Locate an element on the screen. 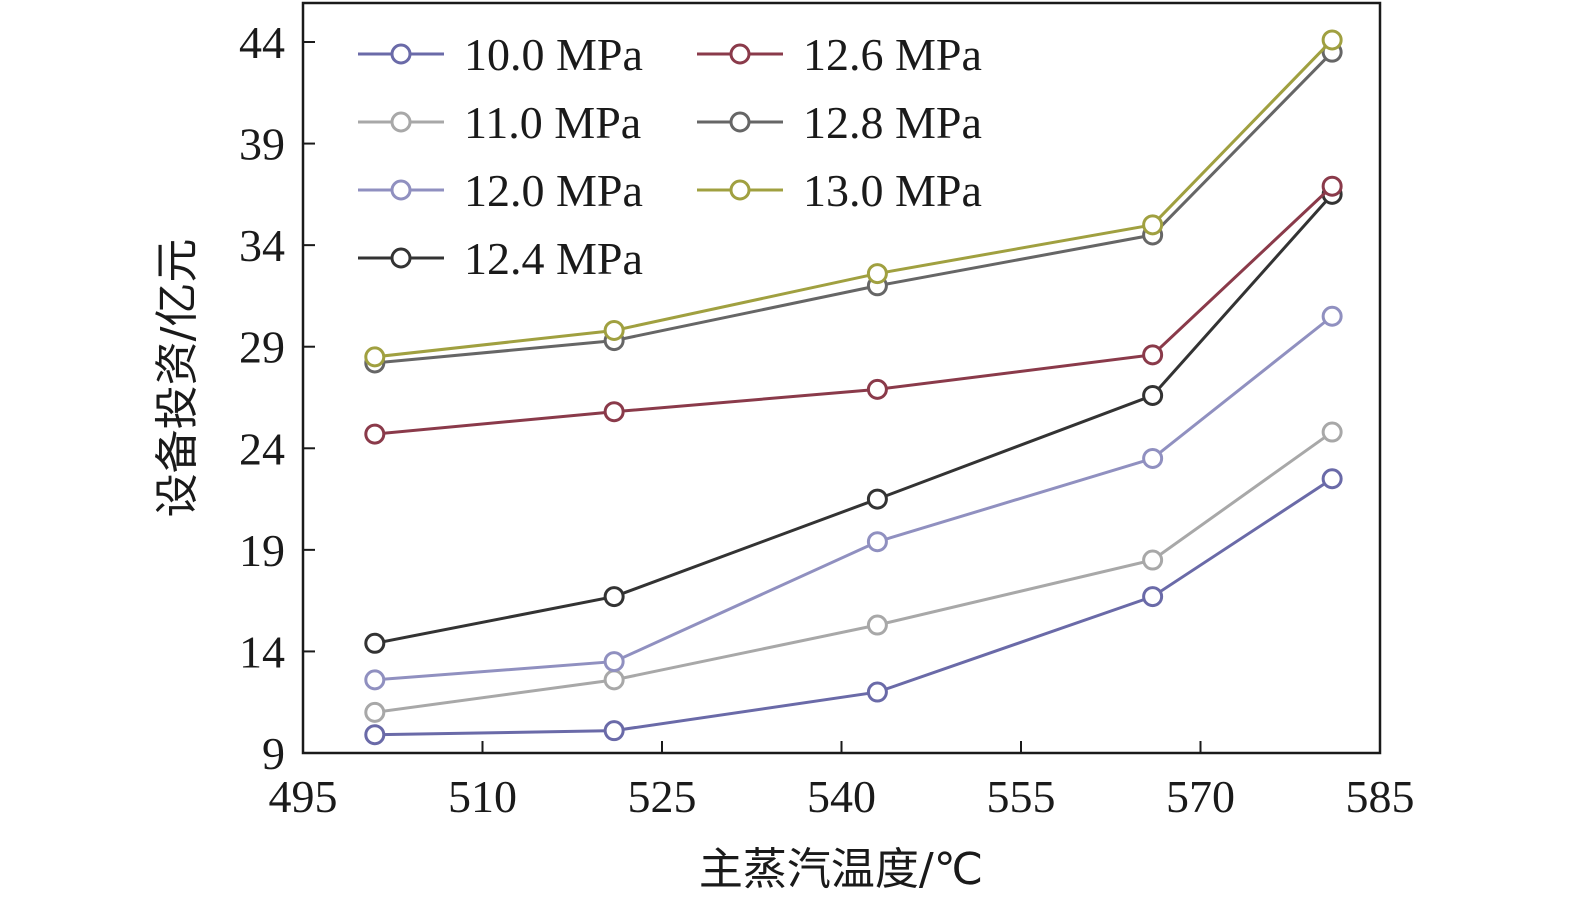  legend-label: 12.4 MPa is located at coordinates (553, 258).